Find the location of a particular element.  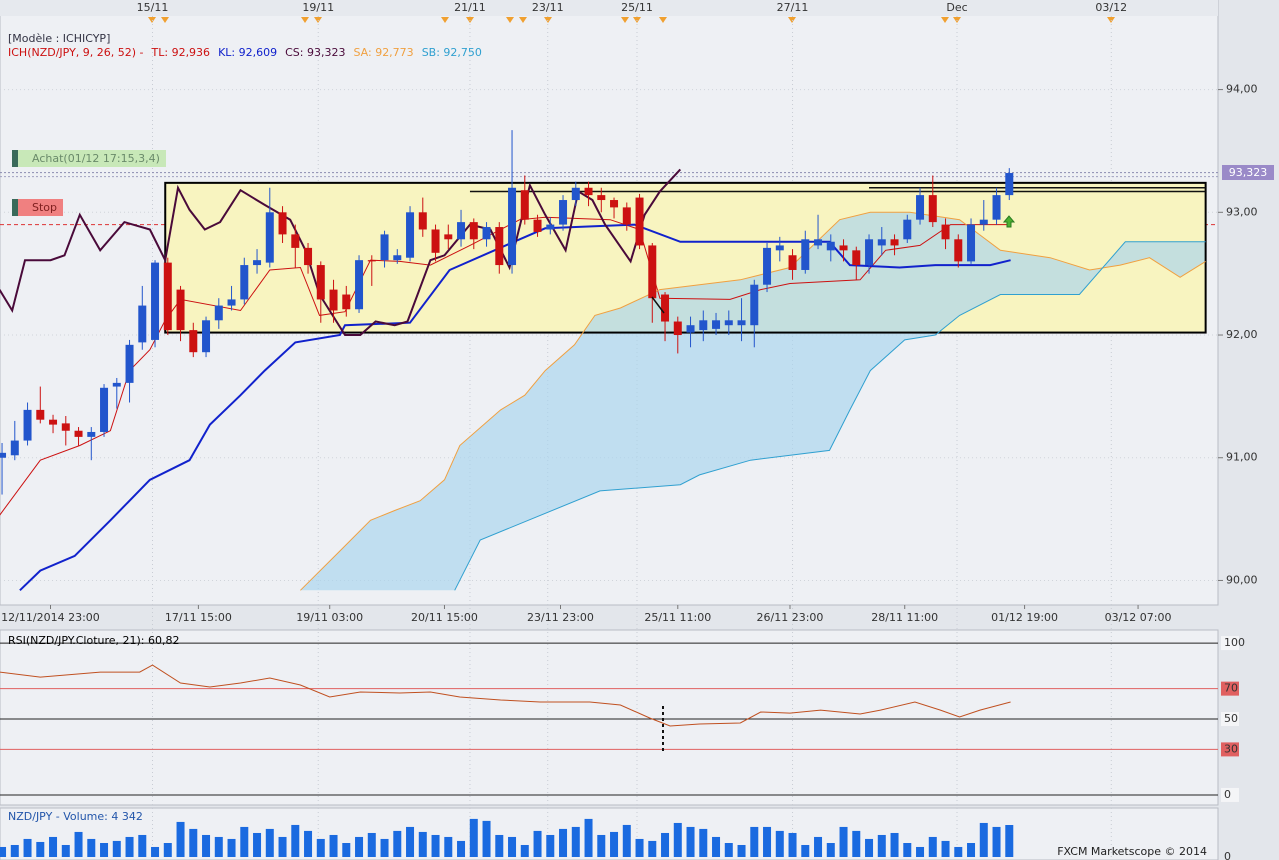

stop-tag: Stop is located at coordinates (38, 207).